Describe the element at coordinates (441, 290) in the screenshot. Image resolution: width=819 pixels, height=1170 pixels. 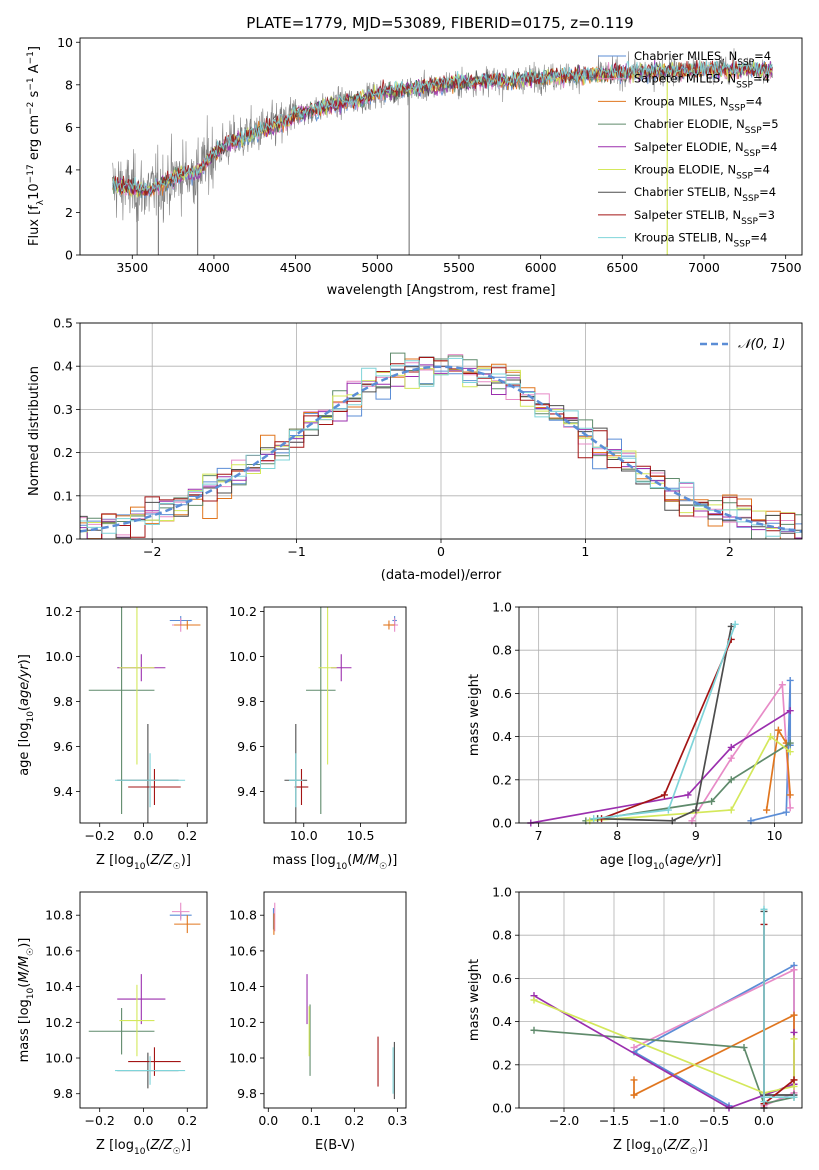
I see `x-axis-label: wavelength [Angstrom, rest frame]` at that location.